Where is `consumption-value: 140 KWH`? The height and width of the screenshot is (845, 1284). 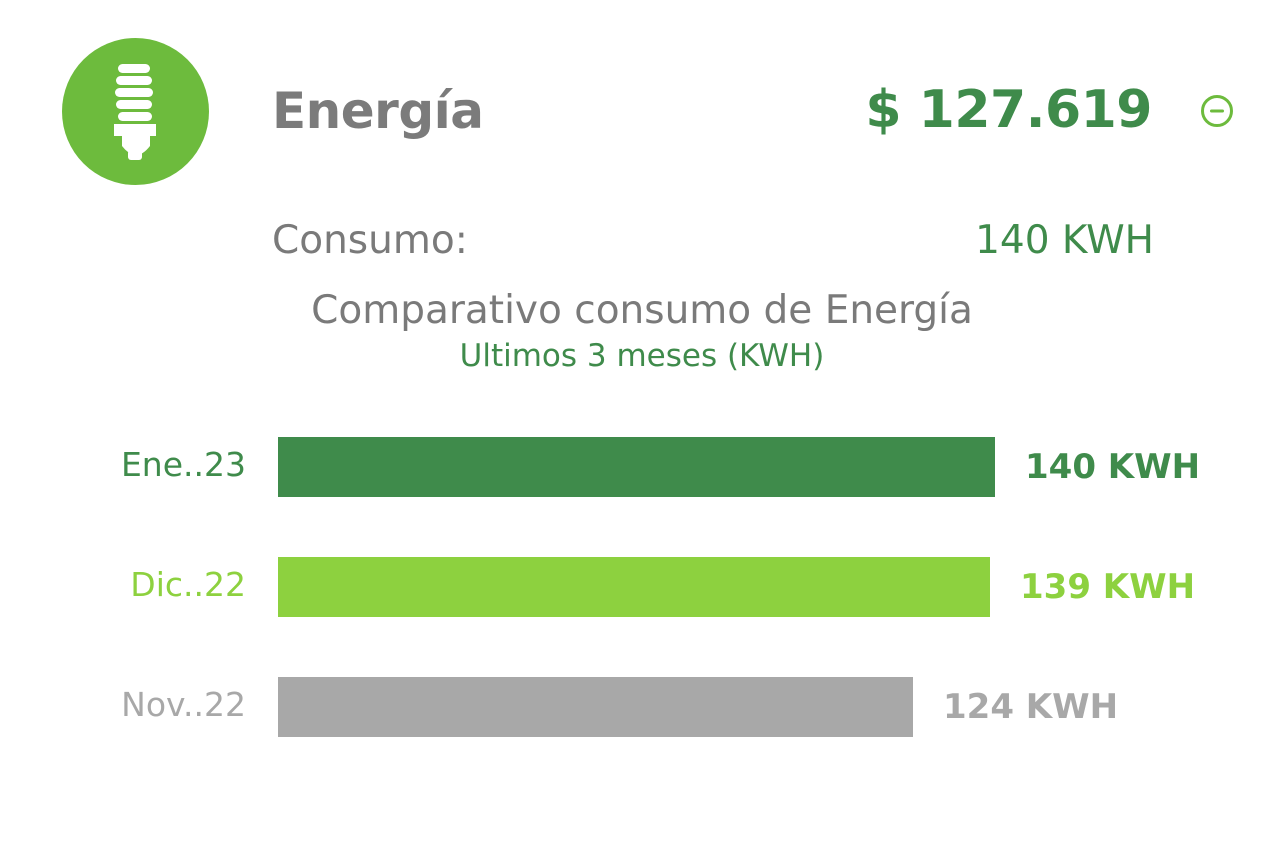
consumption-value: 140 KWH is located at coordinates (1064, 240).